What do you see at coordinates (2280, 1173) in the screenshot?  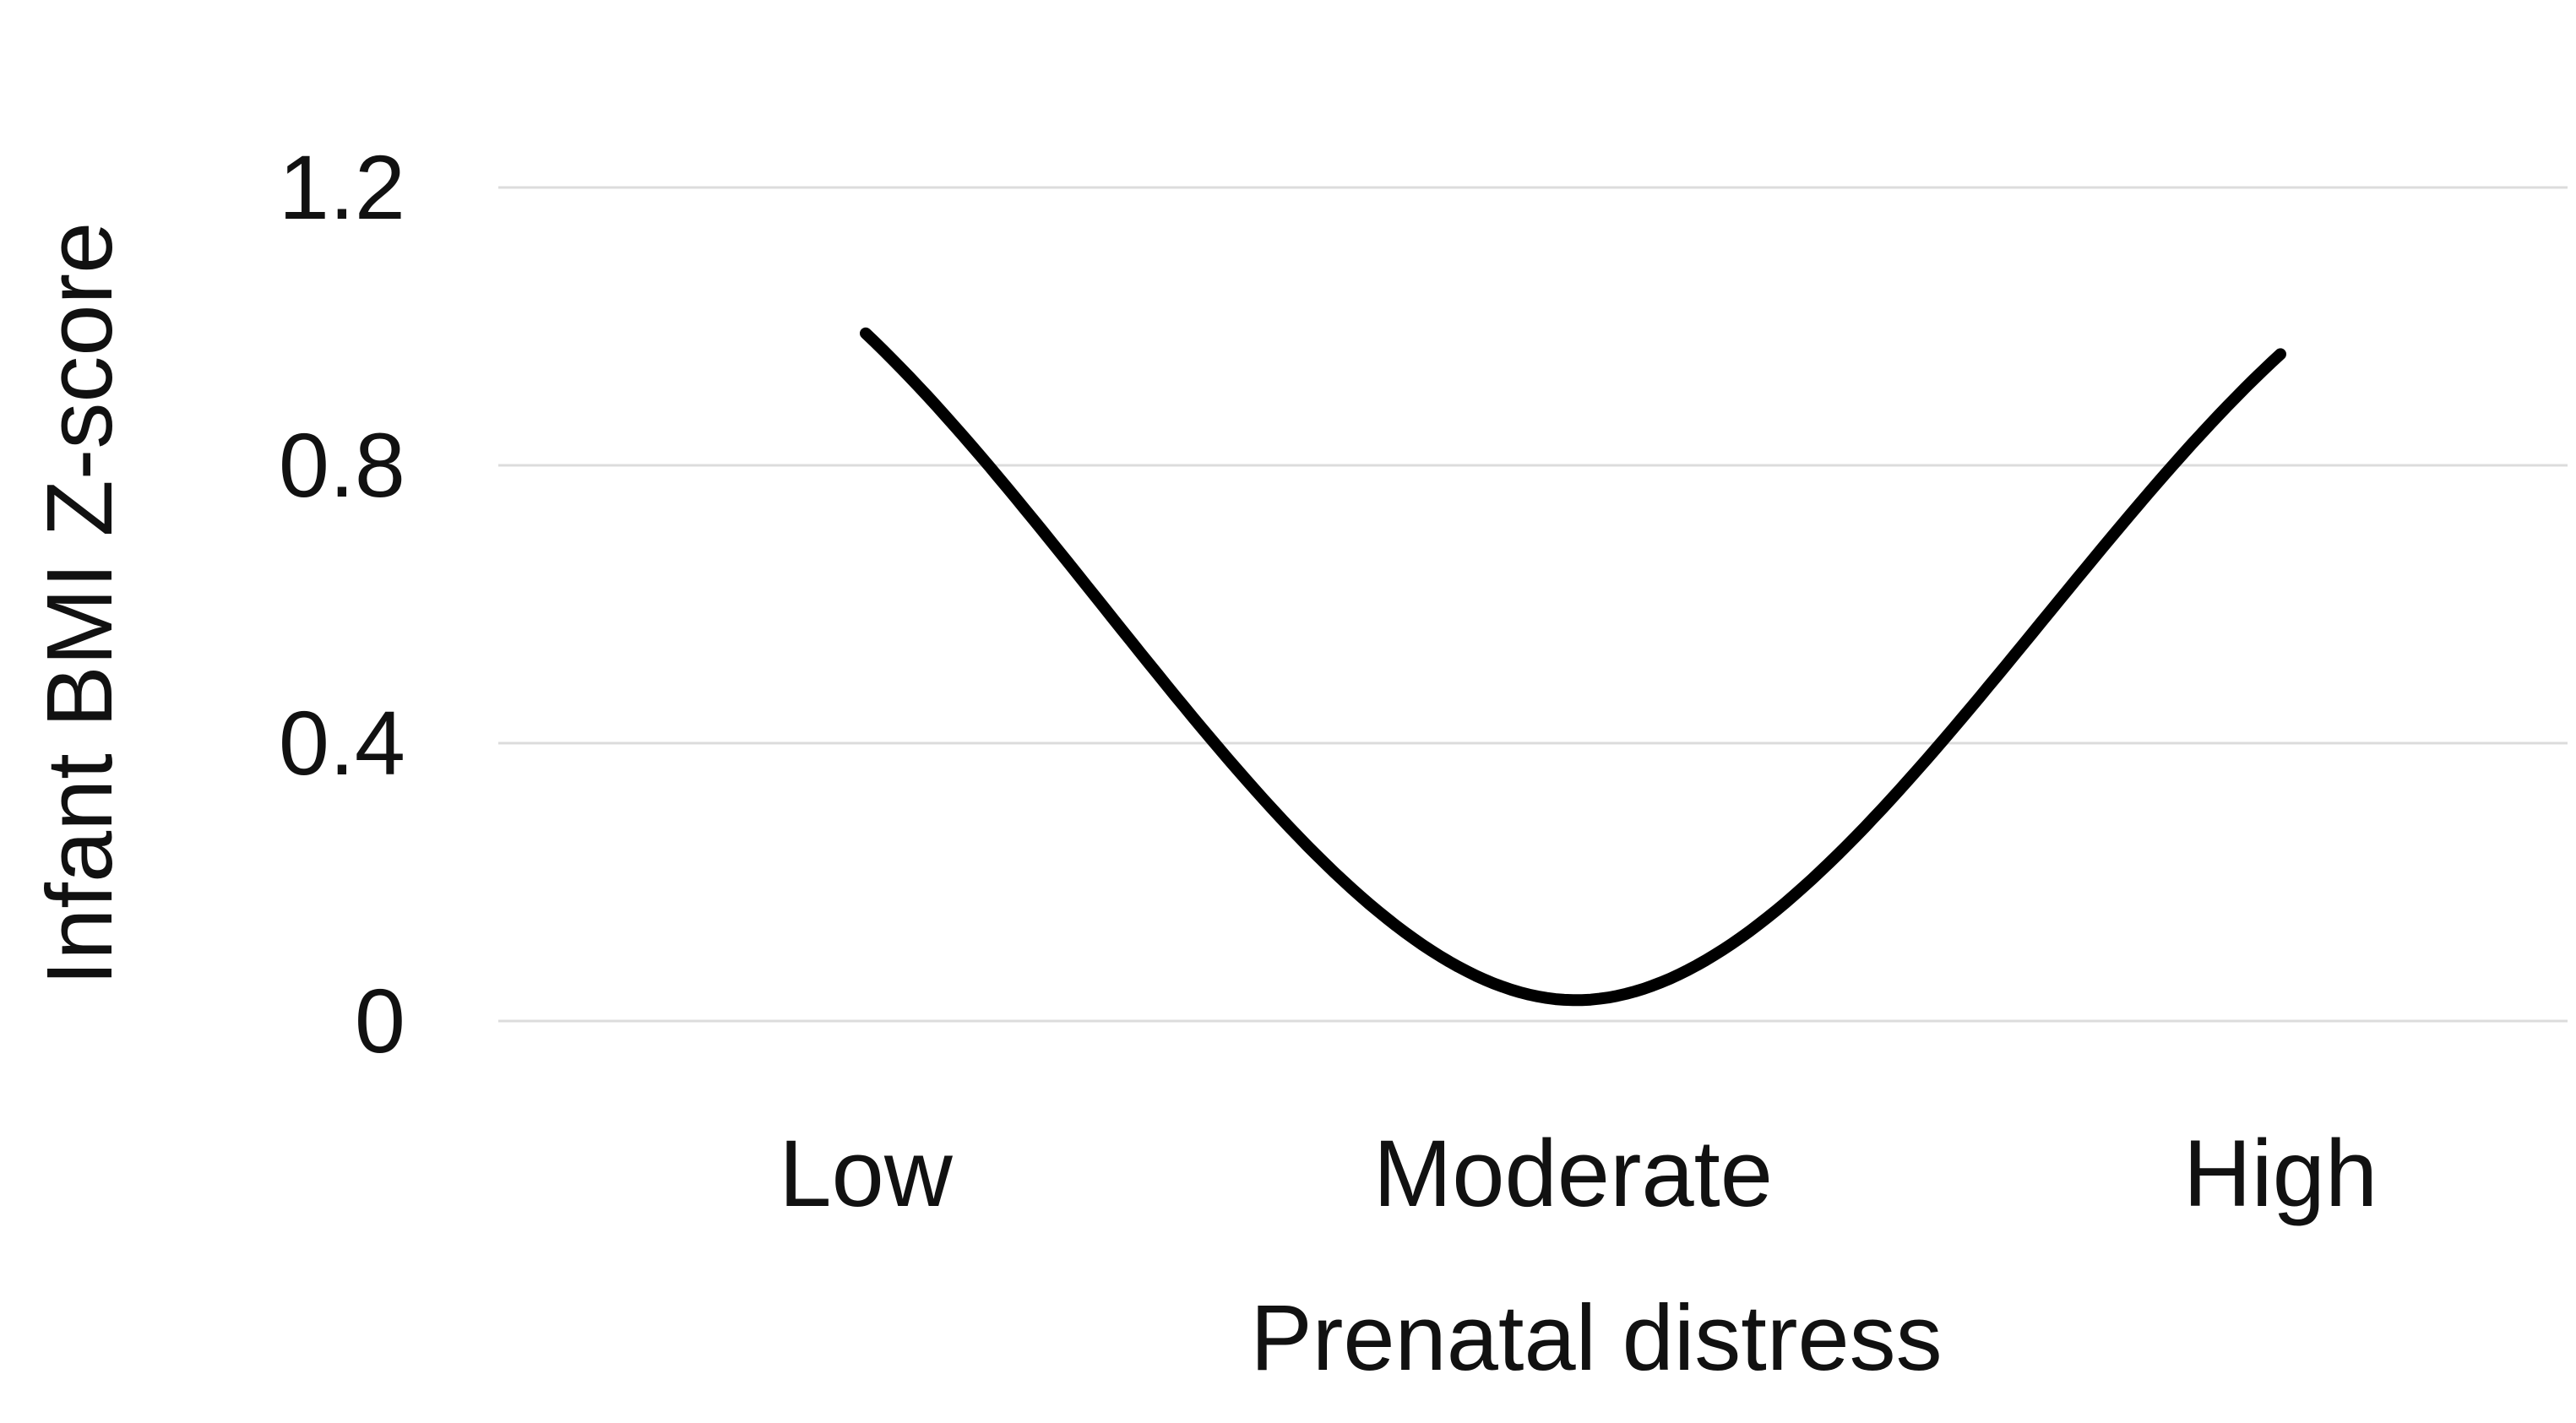 I see `x-tick-label-high: High` at bounding box center [2280, 1173].